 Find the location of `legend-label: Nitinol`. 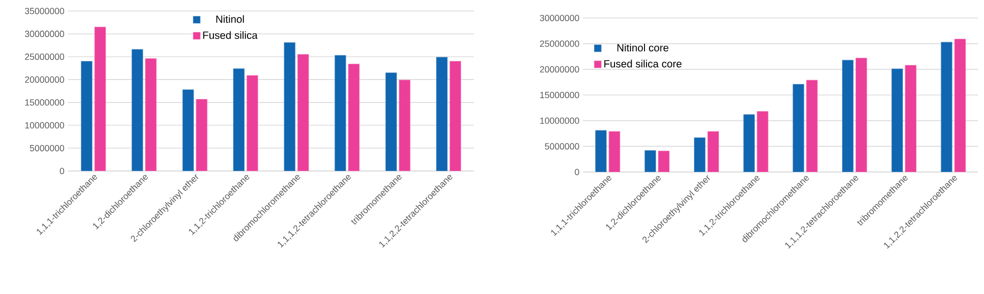

legend-label: Nitinol is located at coordinates (230, 19).